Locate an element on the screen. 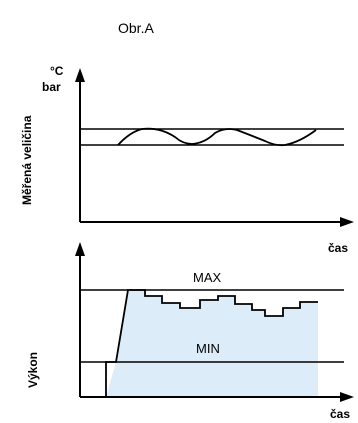 This screenshot has height=423, width=358. top-x-arrow is located at coordinates (347, 222).